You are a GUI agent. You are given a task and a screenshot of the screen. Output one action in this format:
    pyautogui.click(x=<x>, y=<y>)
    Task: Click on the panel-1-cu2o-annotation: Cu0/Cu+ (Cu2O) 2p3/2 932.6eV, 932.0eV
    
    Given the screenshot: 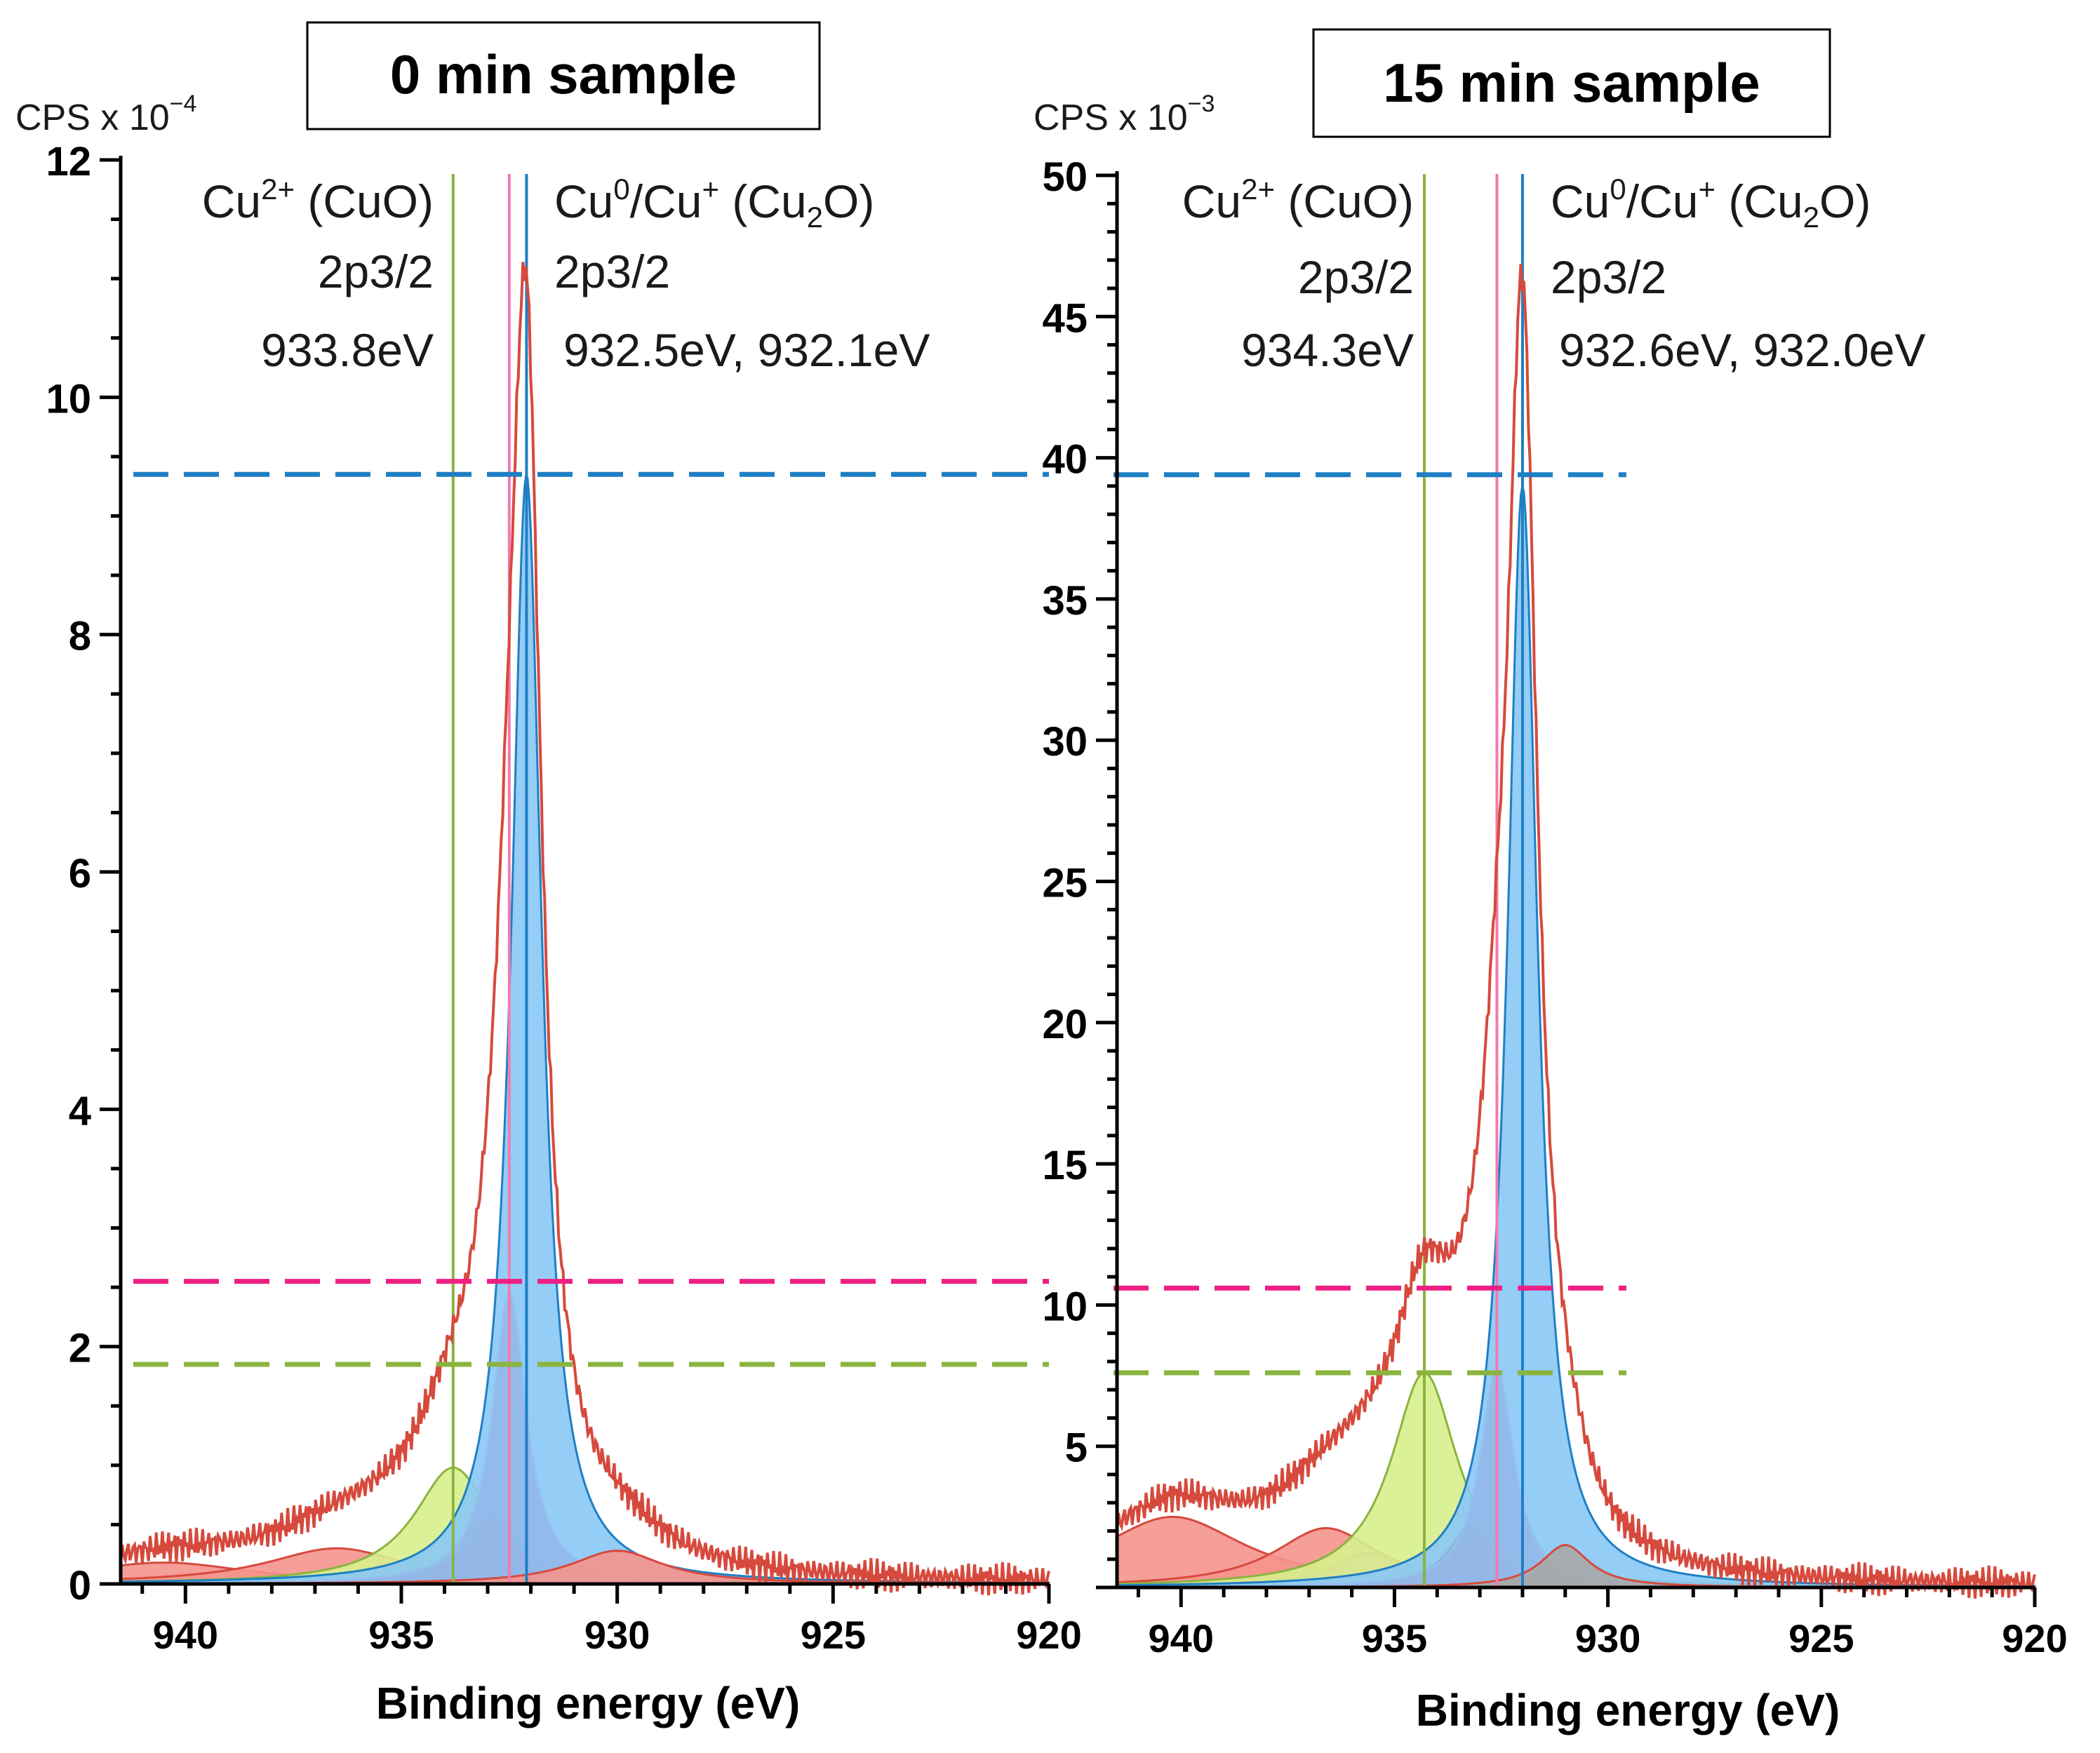 What is the action you would take?
    pyautogui.click(x=1738, y=274)
    